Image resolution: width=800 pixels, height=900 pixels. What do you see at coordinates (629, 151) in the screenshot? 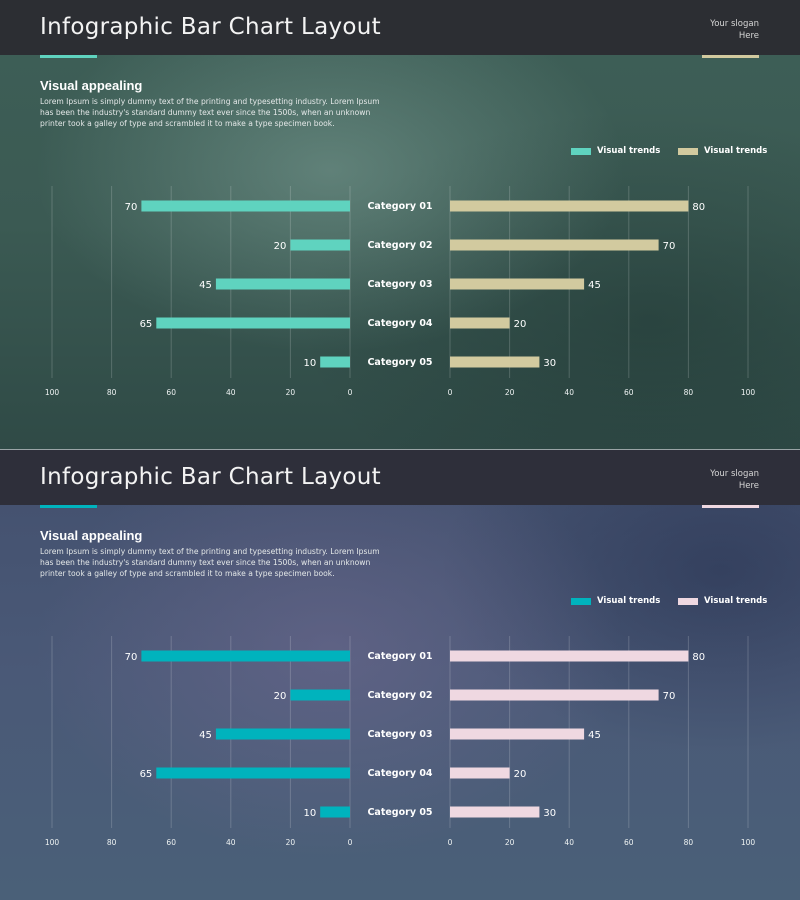
I see `legend-label-left: Visual trends` at bounding box center [629, 151].